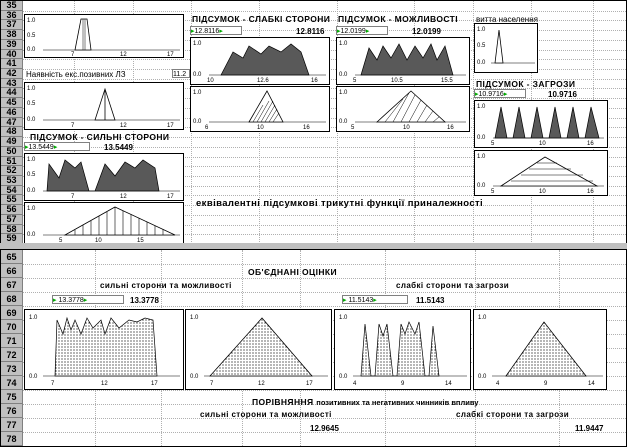 This screenshot has width=627, height=447. What do you see at coordinates (11, 313) in the screenshot?
I see `row-header: 69` at bounding box center [11, 313].